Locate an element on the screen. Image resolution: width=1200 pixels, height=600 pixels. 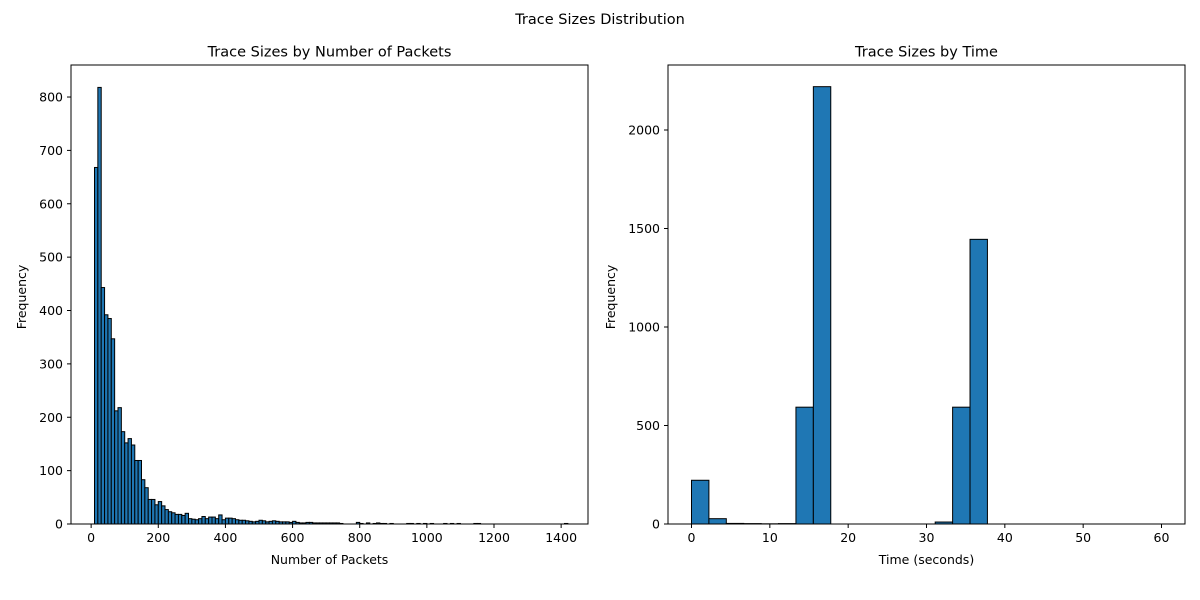
figure-title: Trace Sizes Distribution is located at coordinates (599, 20).